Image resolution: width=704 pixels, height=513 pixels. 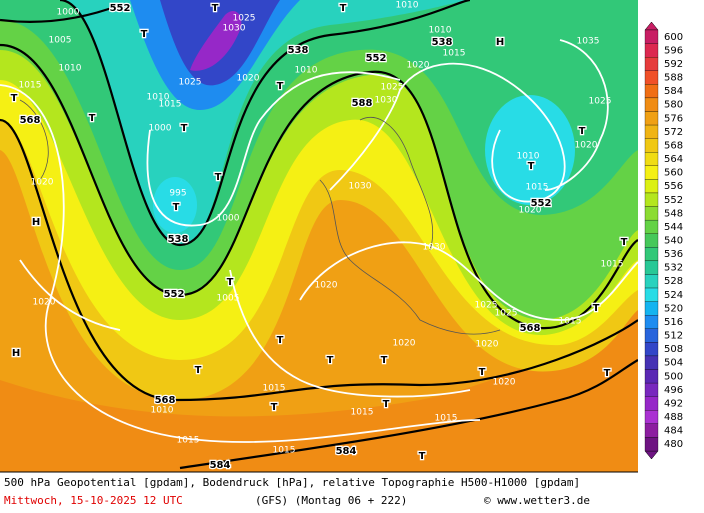 What do you see at coordinates (673, 213) in the screenshot?
I see `legend-label: 548` at bounding box center [673, 213].